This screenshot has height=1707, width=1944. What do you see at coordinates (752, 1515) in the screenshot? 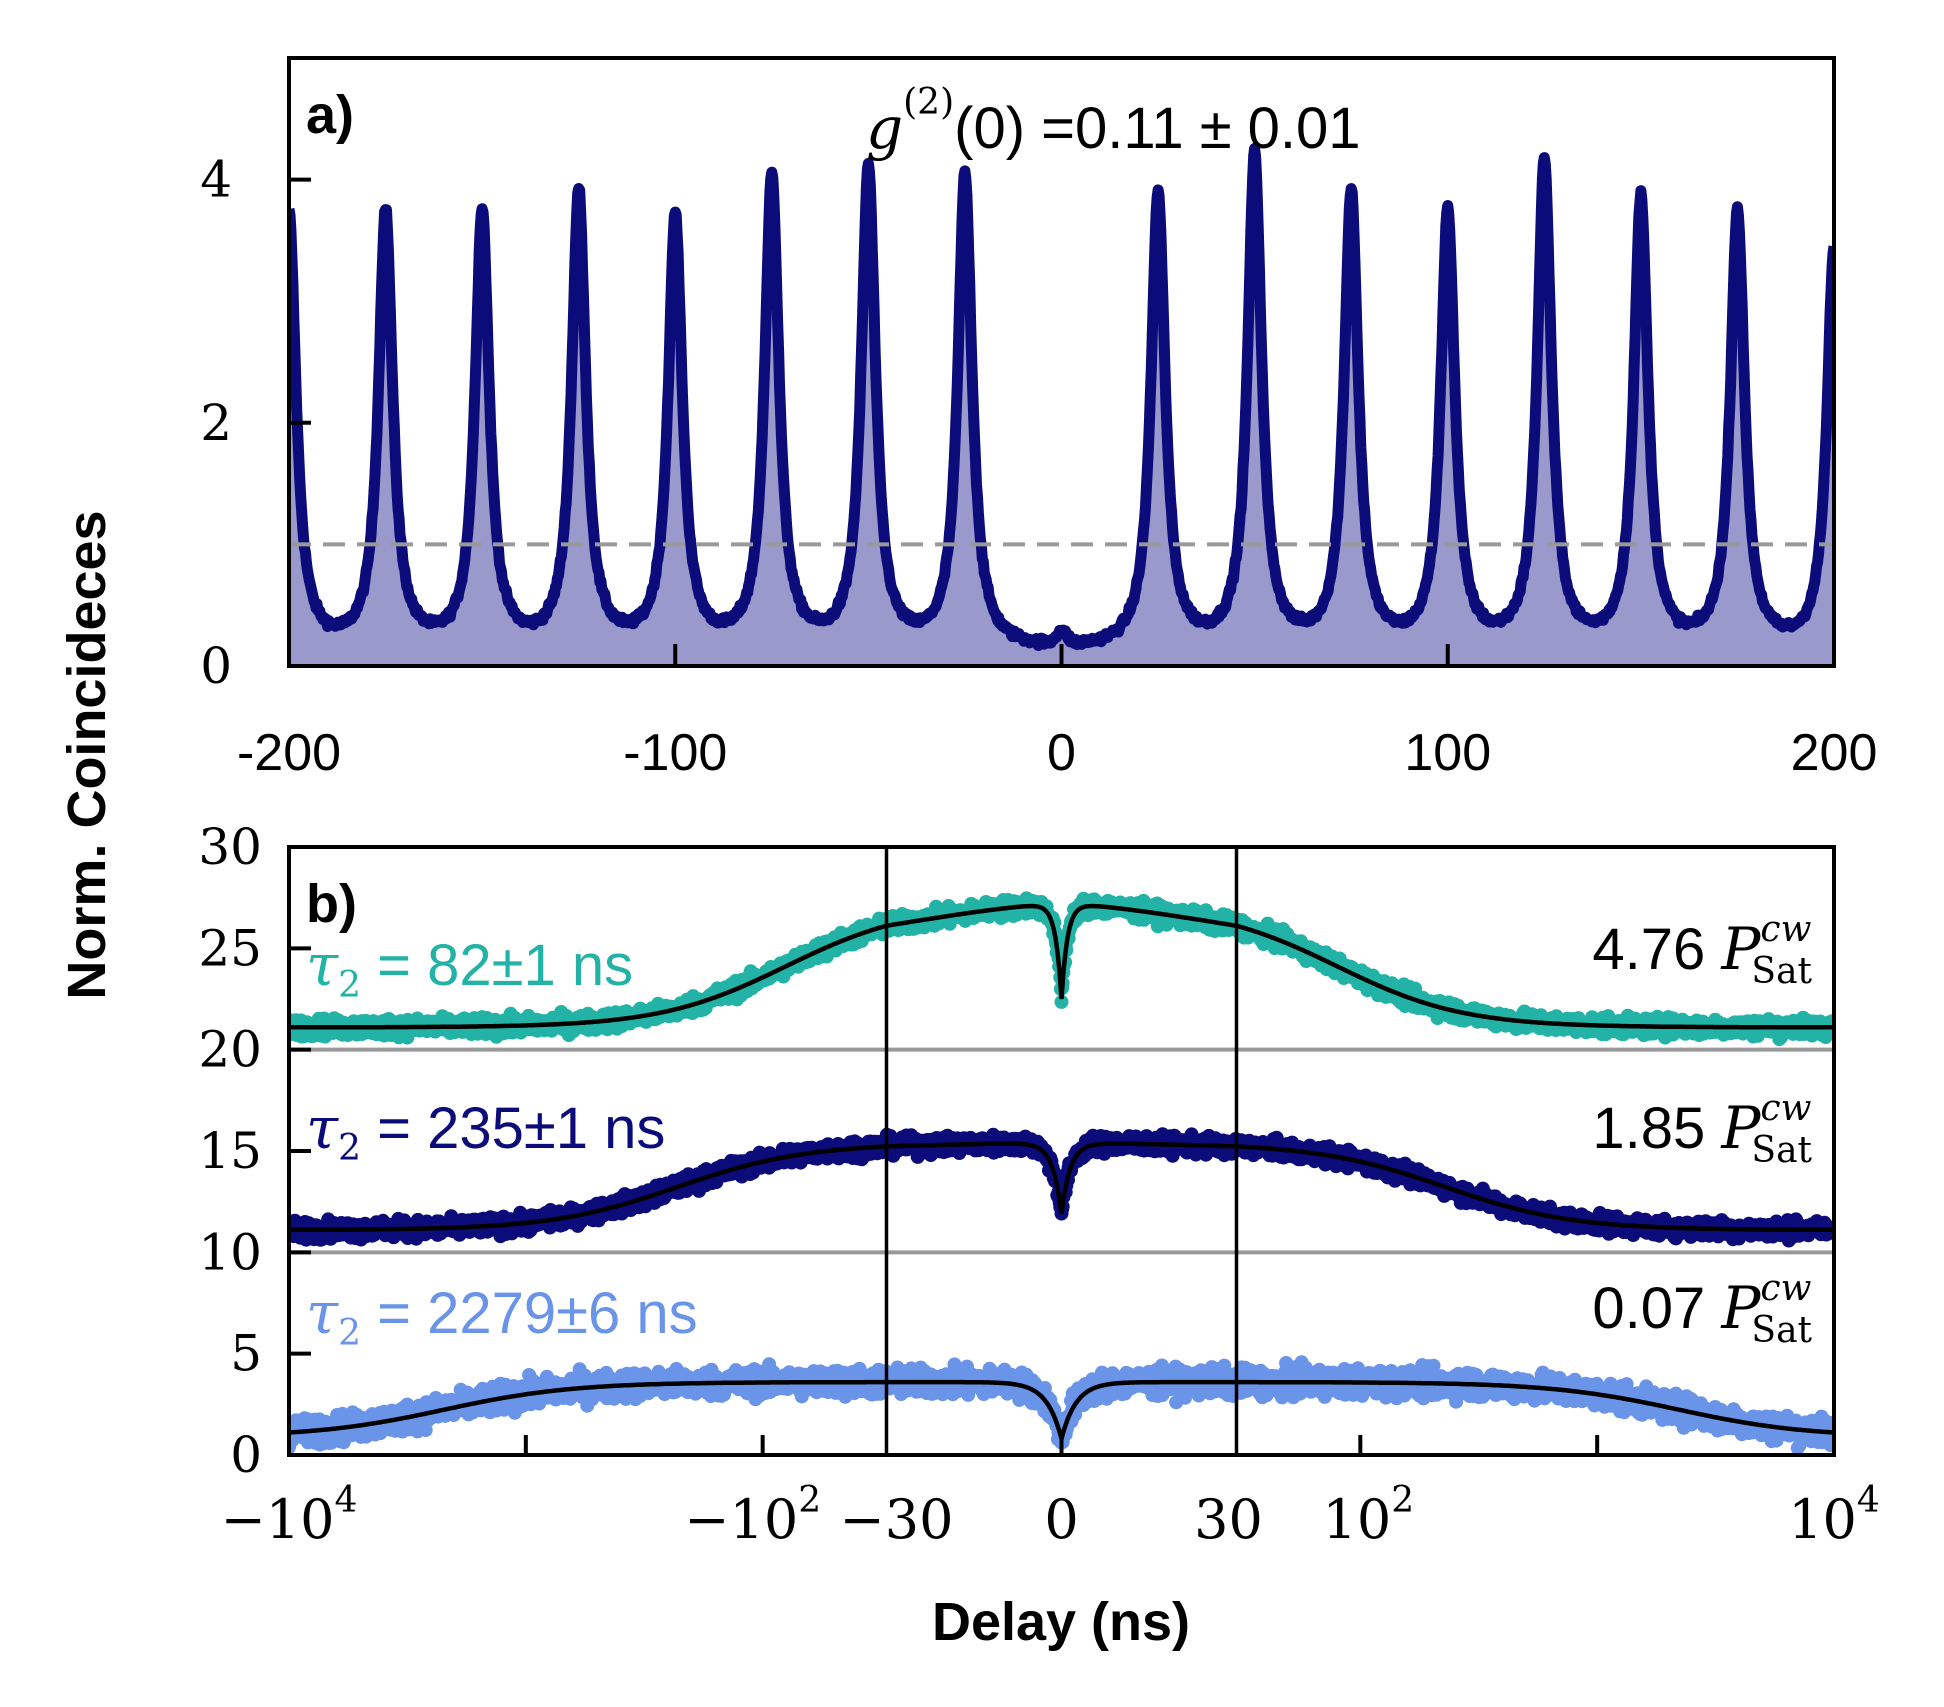
I see `panel-b-xtick-label: −102` at bounding box center [752, 1515].